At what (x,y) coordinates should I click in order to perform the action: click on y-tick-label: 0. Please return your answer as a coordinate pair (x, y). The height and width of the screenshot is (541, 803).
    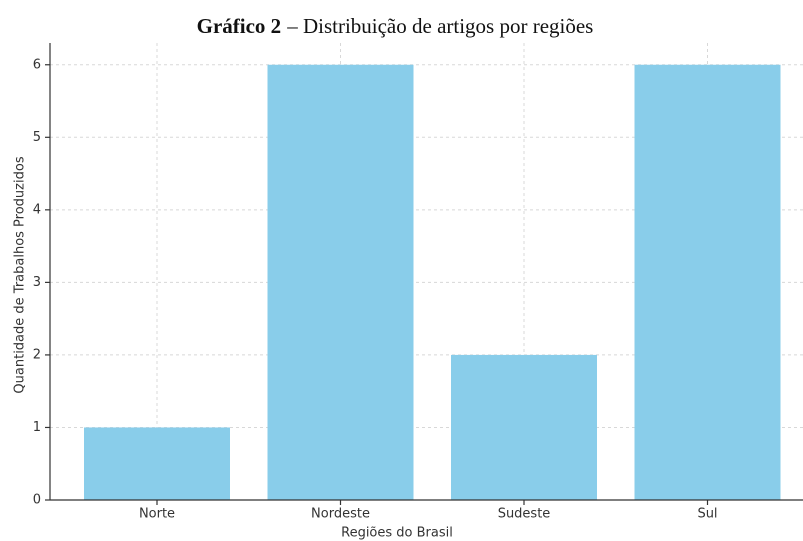
    Looking at the image, I should click on (37, 500).